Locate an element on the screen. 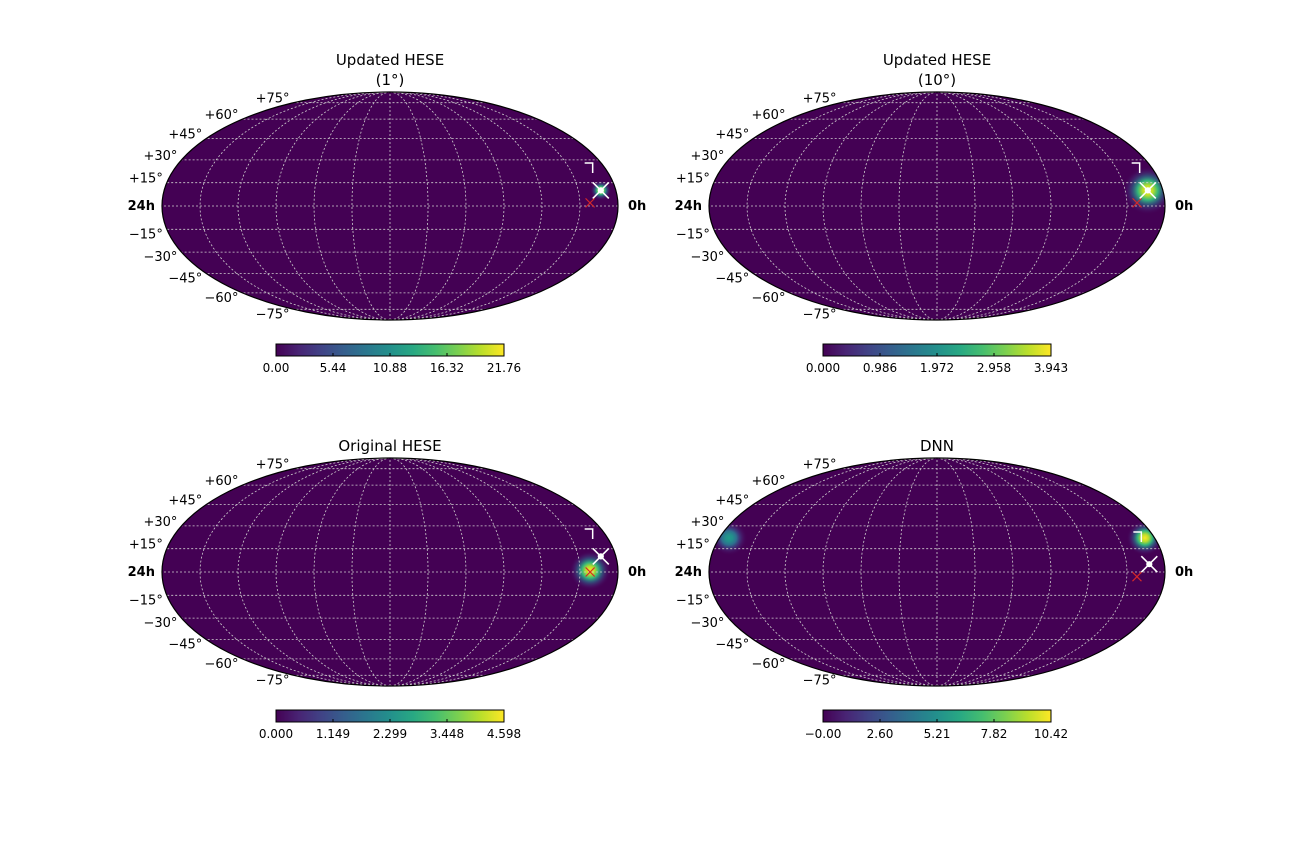  colorbar-tick-label: 7.82 is located at coordinates (994, 734).